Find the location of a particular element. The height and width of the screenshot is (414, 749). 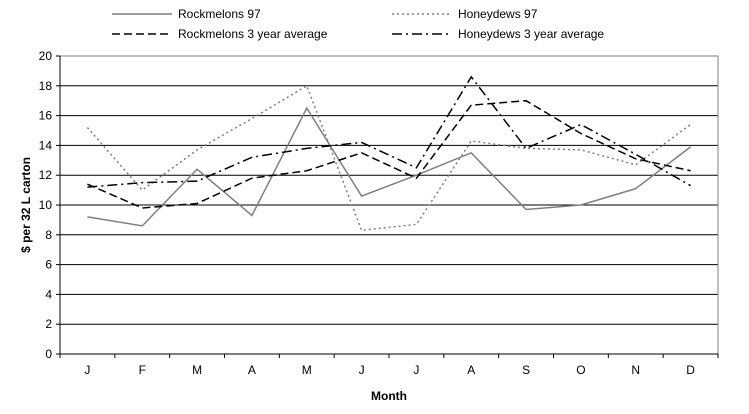

x-tick-label: D is located at coordinates (690, 370).